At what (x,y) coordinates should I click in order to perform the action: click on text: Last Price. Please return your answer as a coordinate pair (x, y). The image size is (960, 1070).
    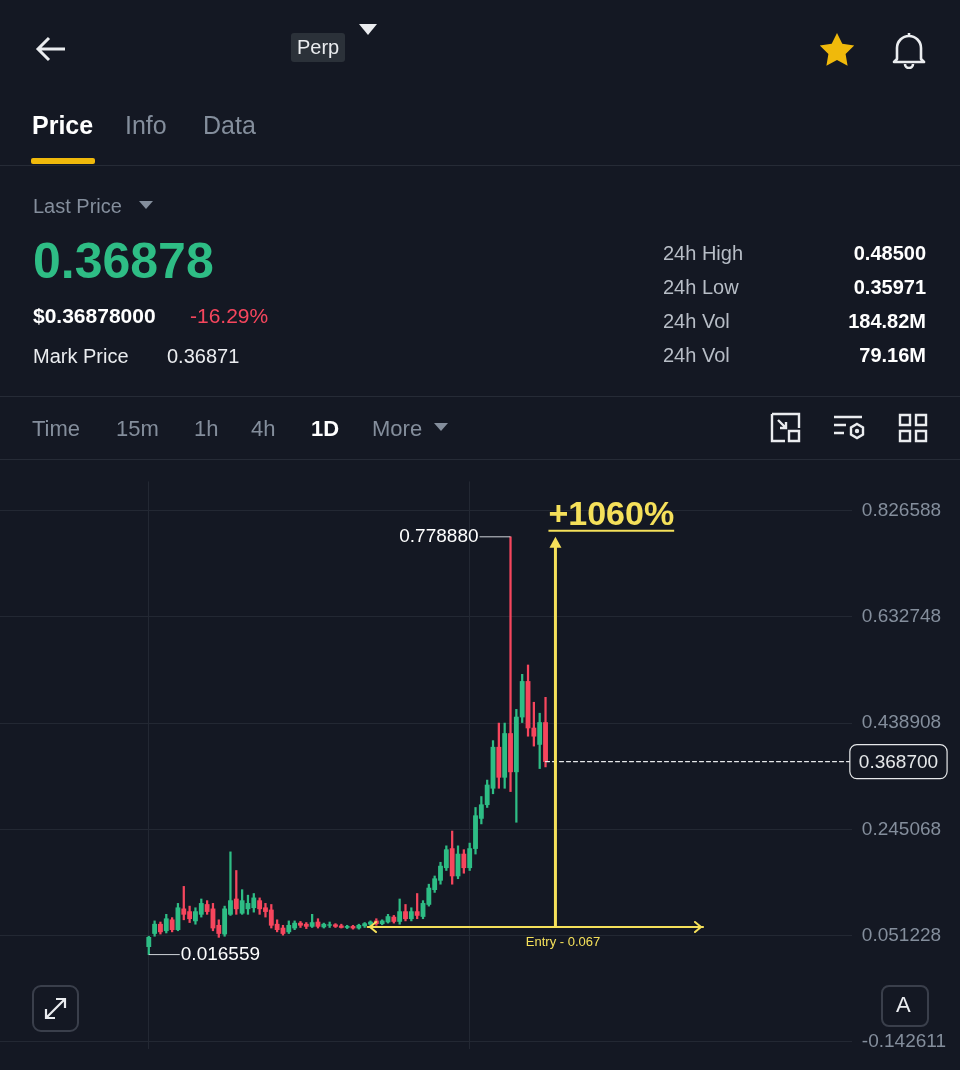
    Looking at the image, I should click on (77, 206).